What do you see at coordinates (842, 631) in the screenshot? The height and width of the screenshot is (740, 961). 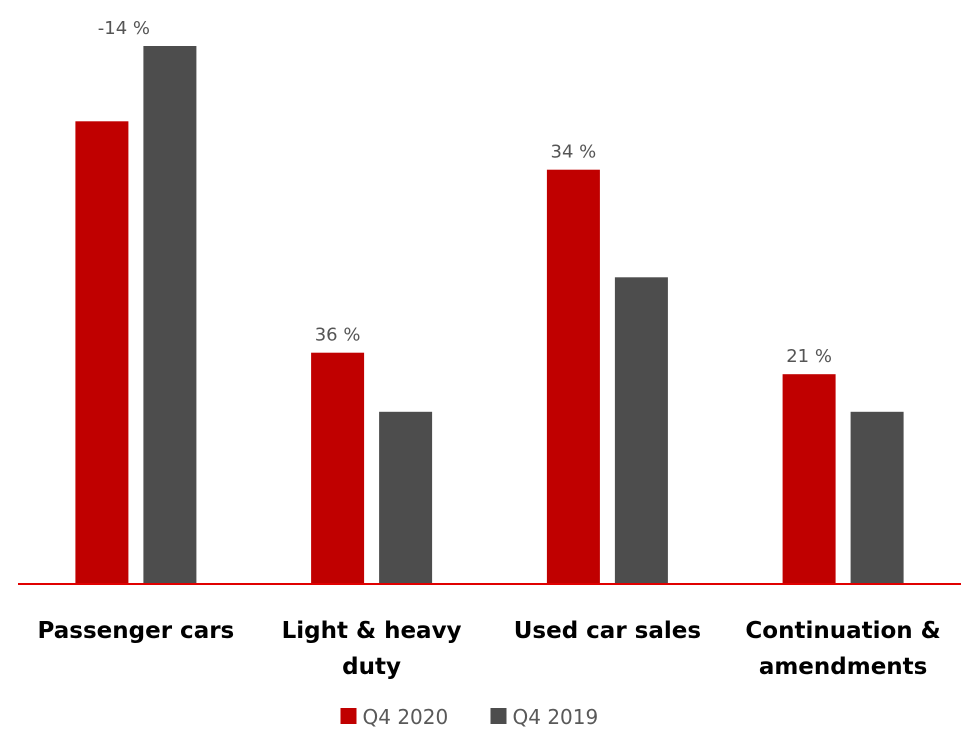 I see `category-label-3-line-0: Continuation &` at bounding box center [842, 631].